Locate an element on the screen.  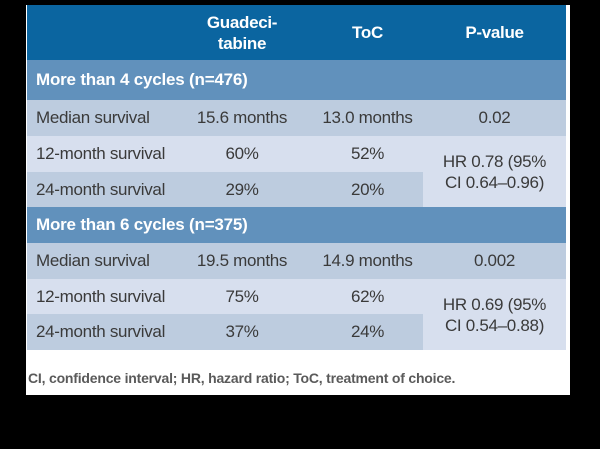
hazard-ratio-line2: CI 0.64–0.96) is located at coordinates (494, 182).